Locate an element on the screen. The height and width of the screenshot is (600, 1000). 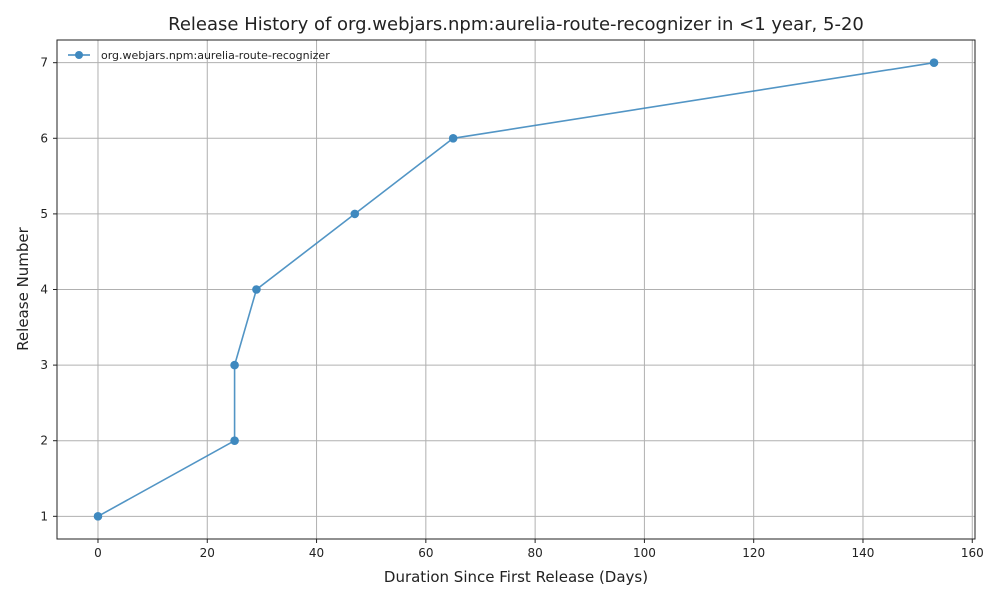
y-tick-label: 6 is located at coordinates (44, 138).